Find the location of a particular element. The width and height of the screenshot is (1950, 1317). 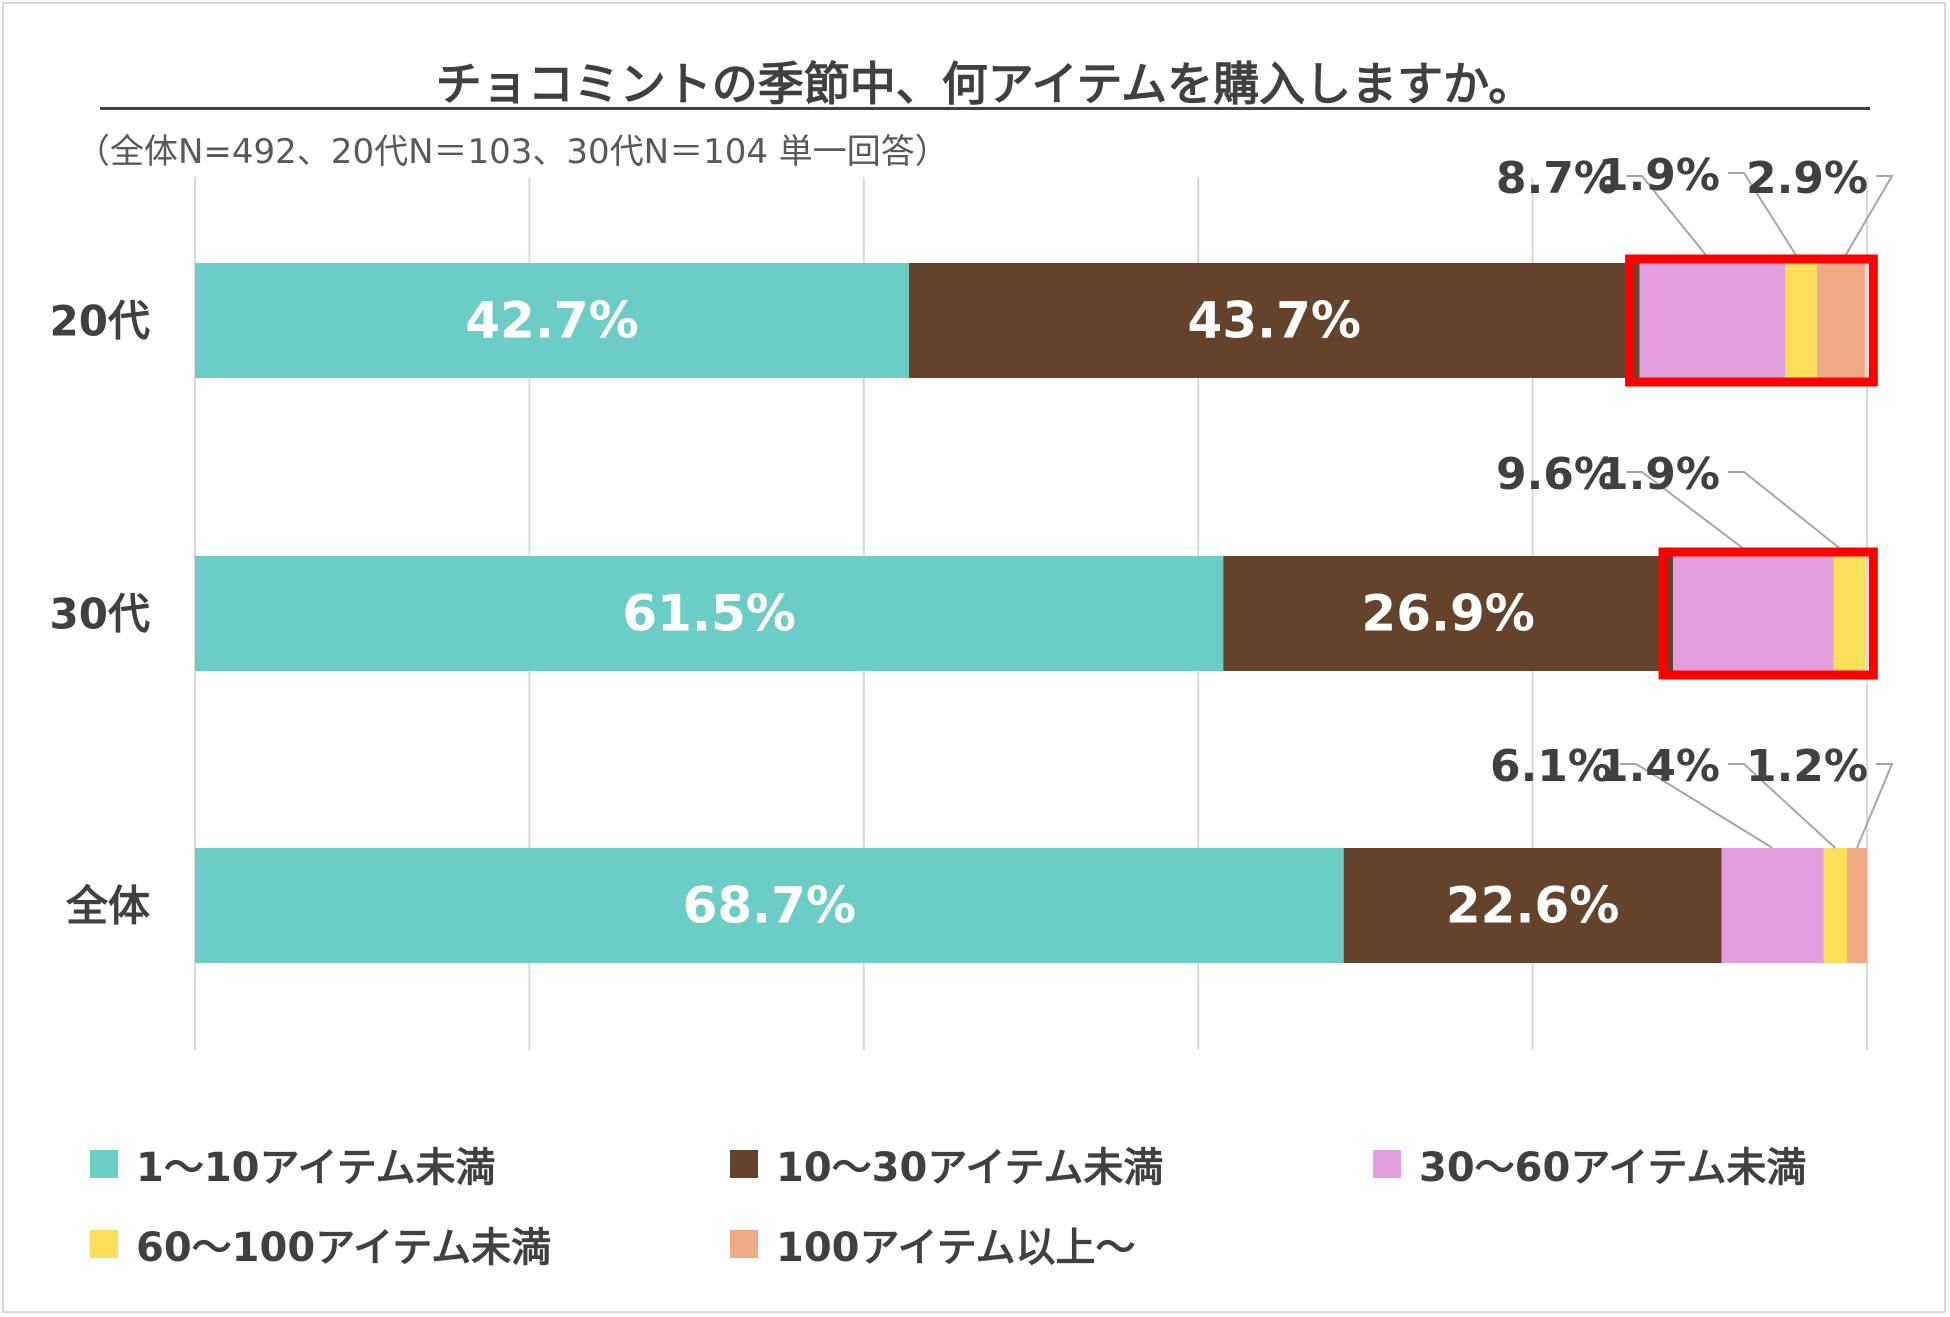

category-label: 20代 is located at coordinates (100, 321).